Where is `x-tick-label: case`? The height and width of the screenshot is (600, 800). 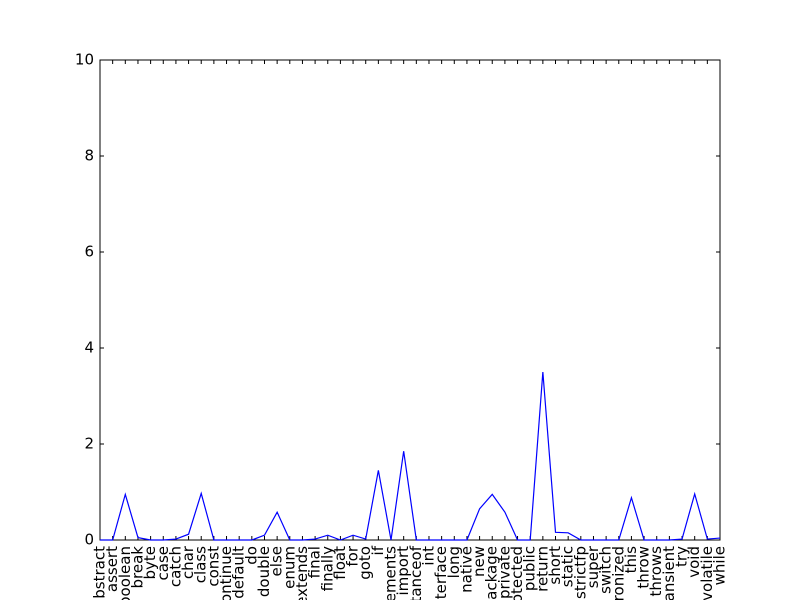 x-tick-label: case is located at coordinates (163, 563).